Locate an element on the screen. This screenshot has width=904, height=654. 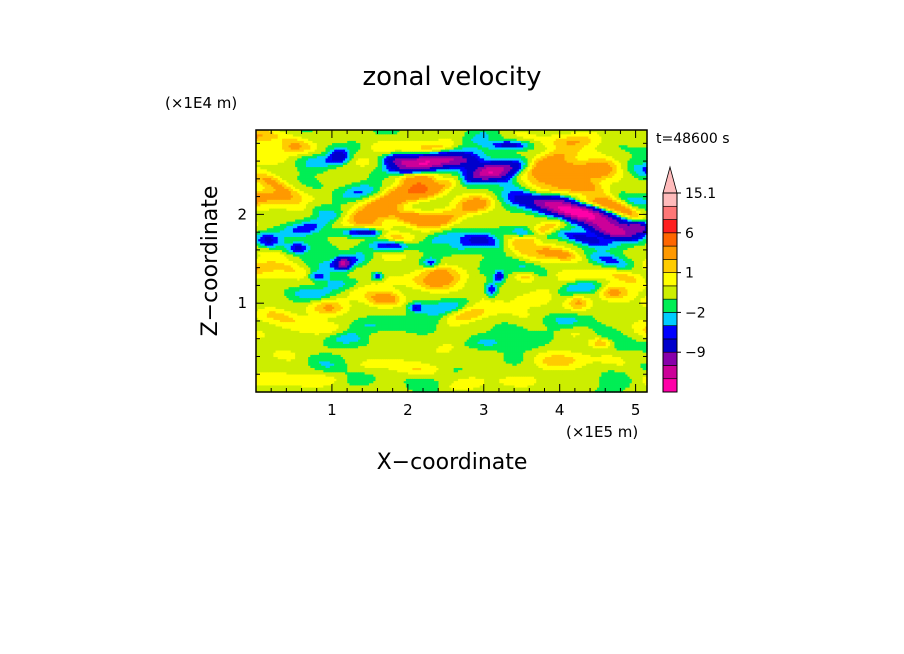
y-unit-label: (×1E4 m) is located at coordinates (201, 103).